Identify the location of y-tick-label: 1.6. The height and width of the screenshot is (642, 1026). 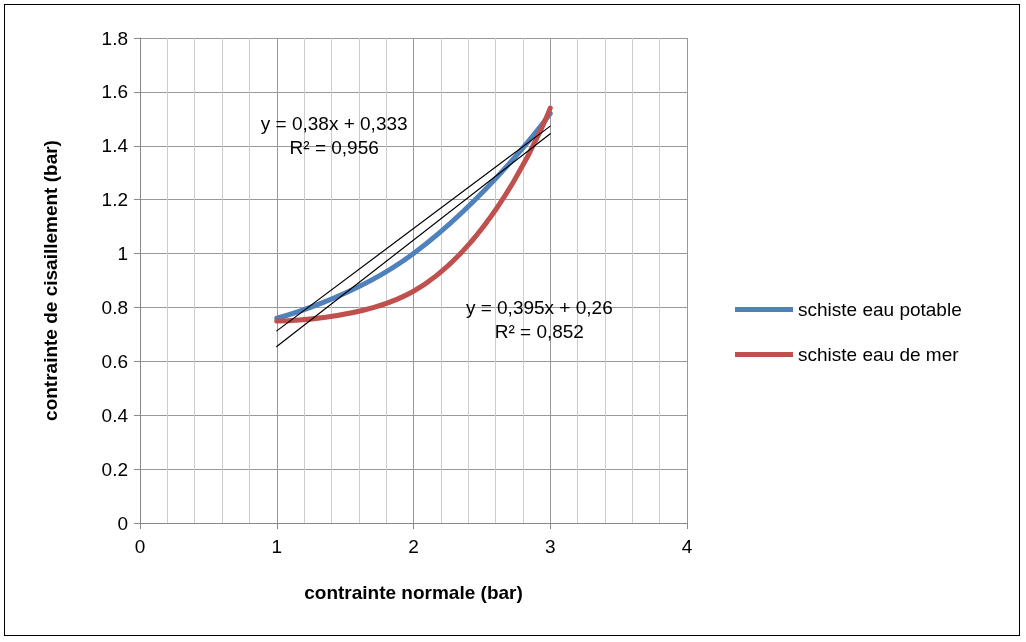
(114, 92).